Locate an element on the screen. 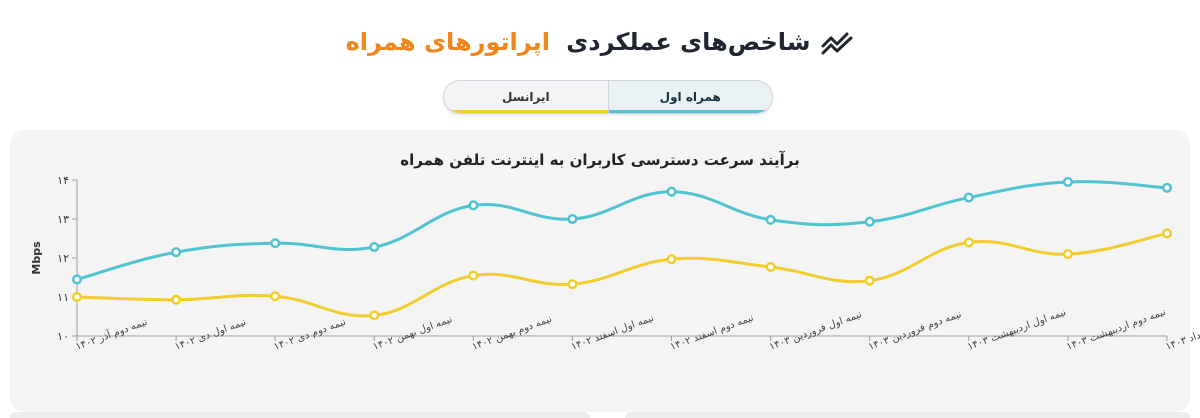 Image resolution: width=1200 pixels, height=418 pixels. y-tick-label: ۱۲ is located at coordinates (63, 258).